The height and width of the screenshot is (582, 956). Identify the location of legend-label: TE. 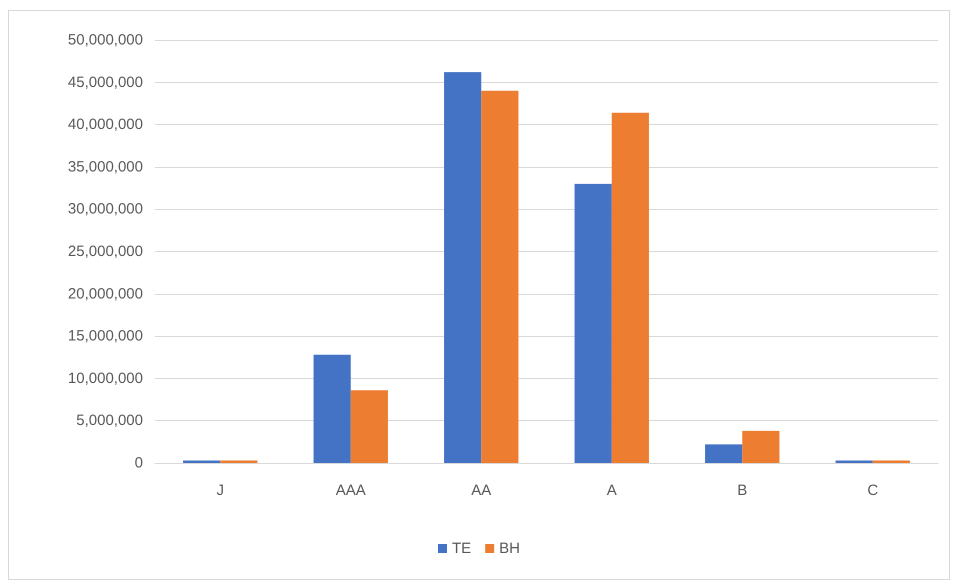
(462, 548).